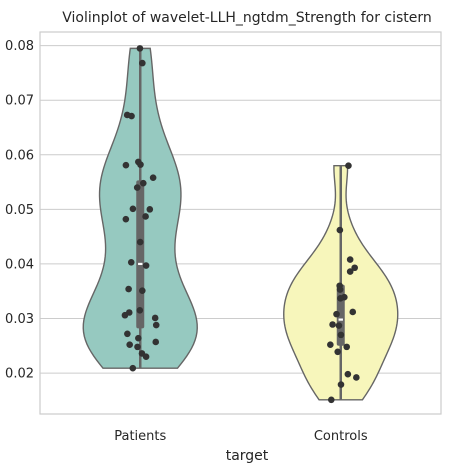 The image size is (451, 473). What do you see at coordinates (19, 155) in the screenshot?
I see `y-tick-label: 0.06` at bounding box center [19, 155].